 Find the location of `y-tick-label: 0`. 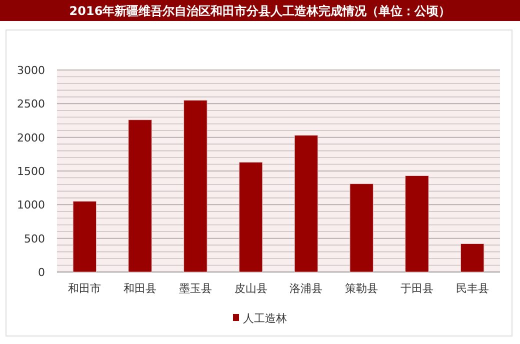

y-tick-label: 0 is located at coordinates (41, 272).